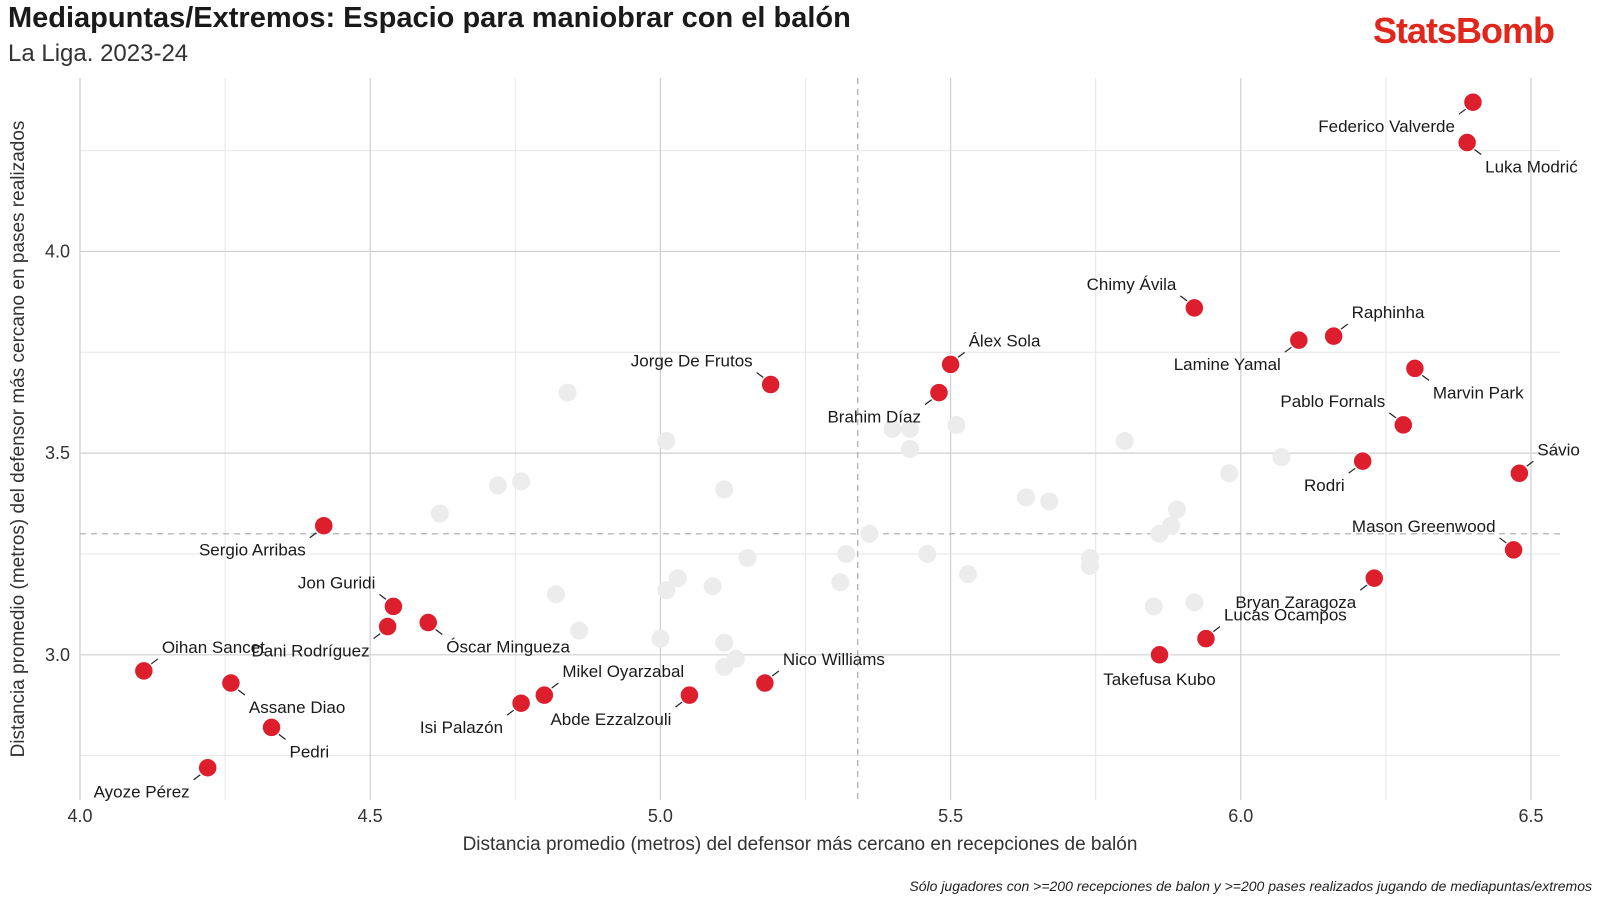 This screenshot has height=900, width=1600. What do you see at coordinates (1295, 602) in the screenshot?
I see `player-label: Bryan Zaragoza` at bounding box center [1295, 602].